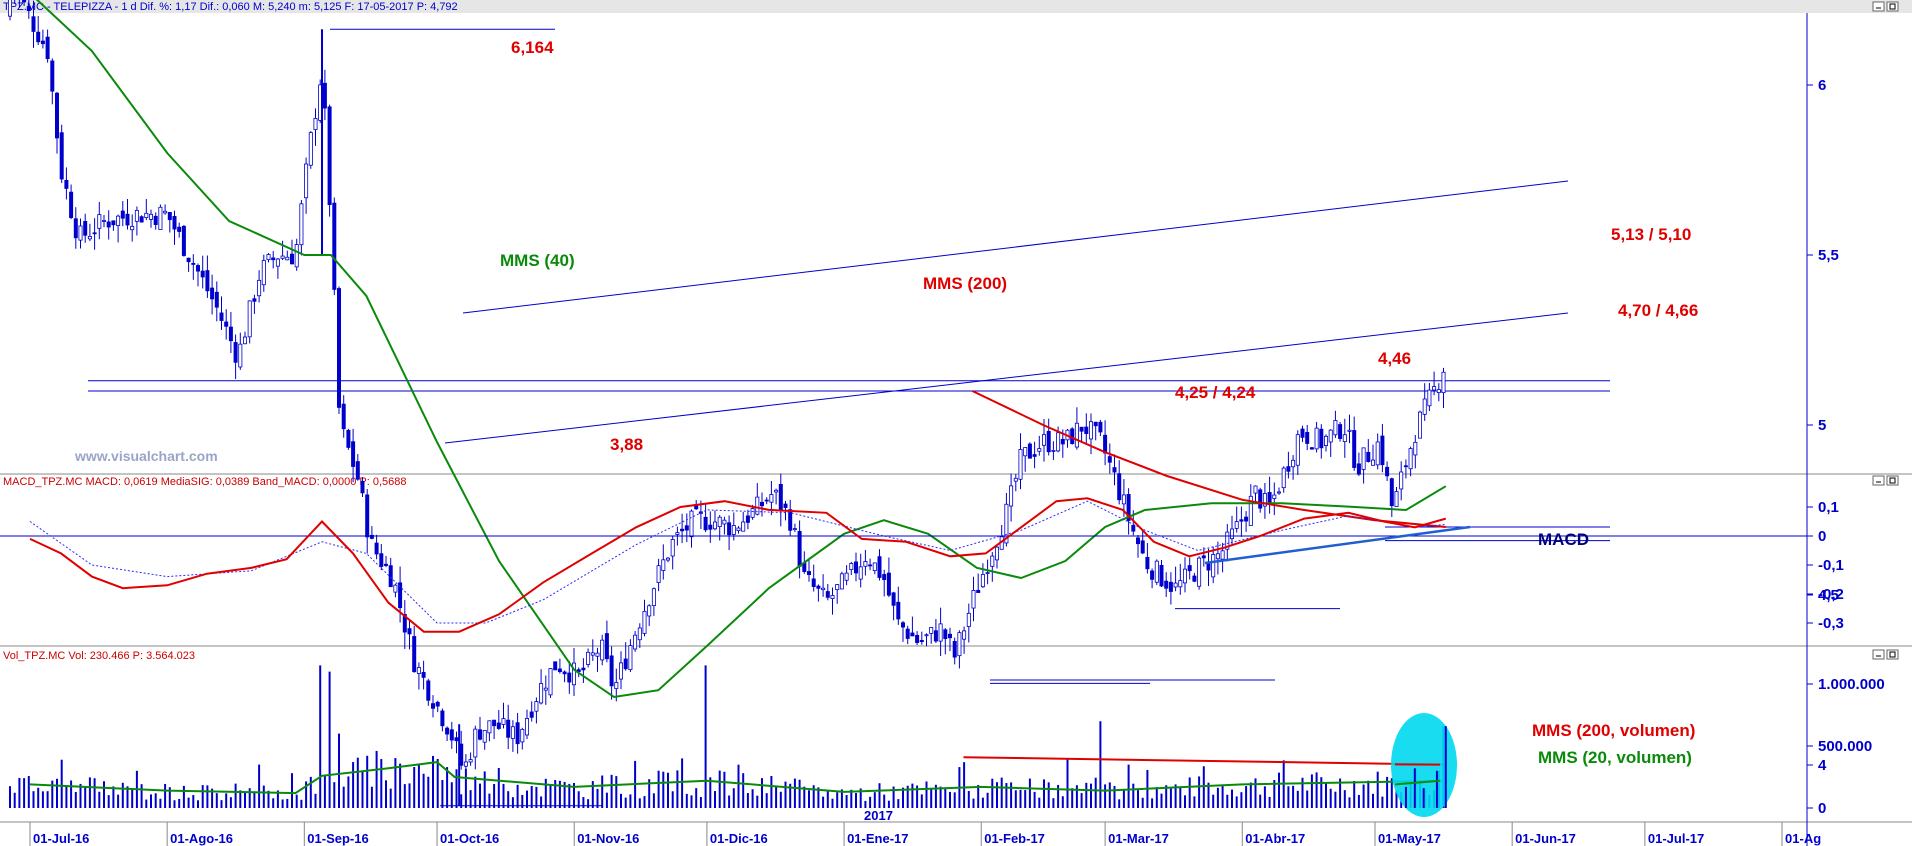 The image size is (1912, 846). Describe the element at coordinates (1822, 536) in the screenshot. I see `macd-y-tick-label: 0` at that location.